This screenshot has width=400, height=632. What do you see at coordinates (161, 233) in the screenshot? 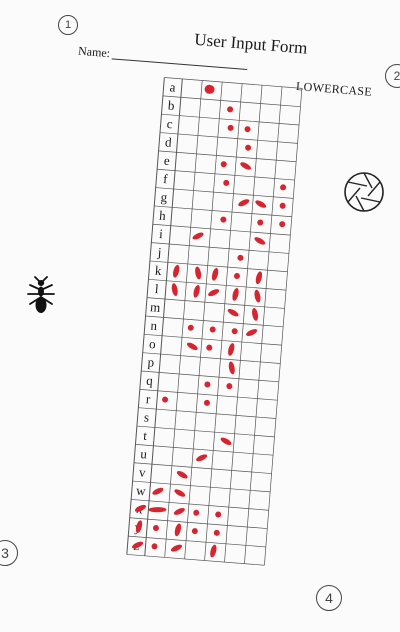
I see `row-letter-i: i` at bounding box center [161, 233].